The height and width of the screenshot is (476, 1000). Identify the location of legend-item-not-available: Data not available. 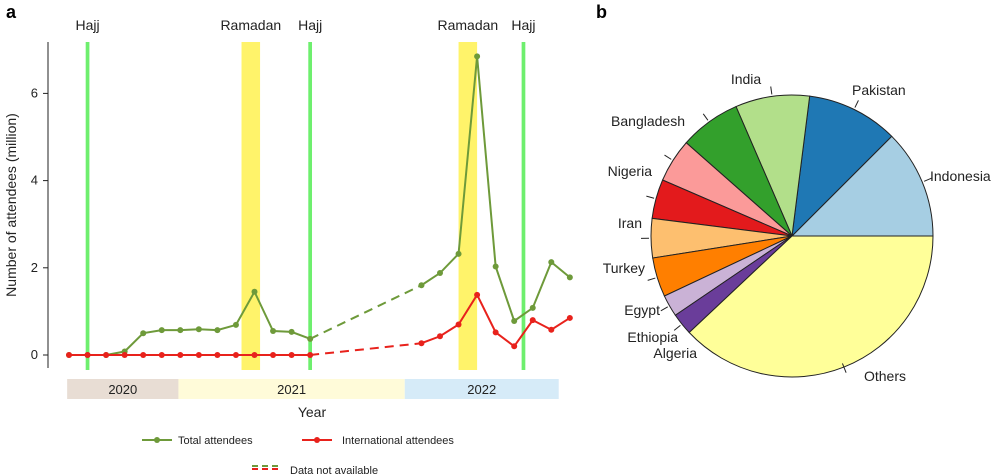
(315, 470).